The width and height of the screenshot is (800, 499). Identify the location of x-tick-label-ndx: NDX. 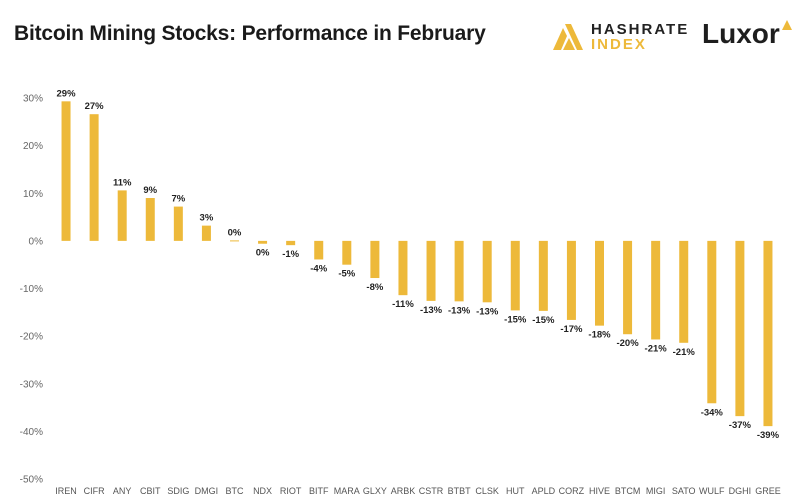
(262, 491).